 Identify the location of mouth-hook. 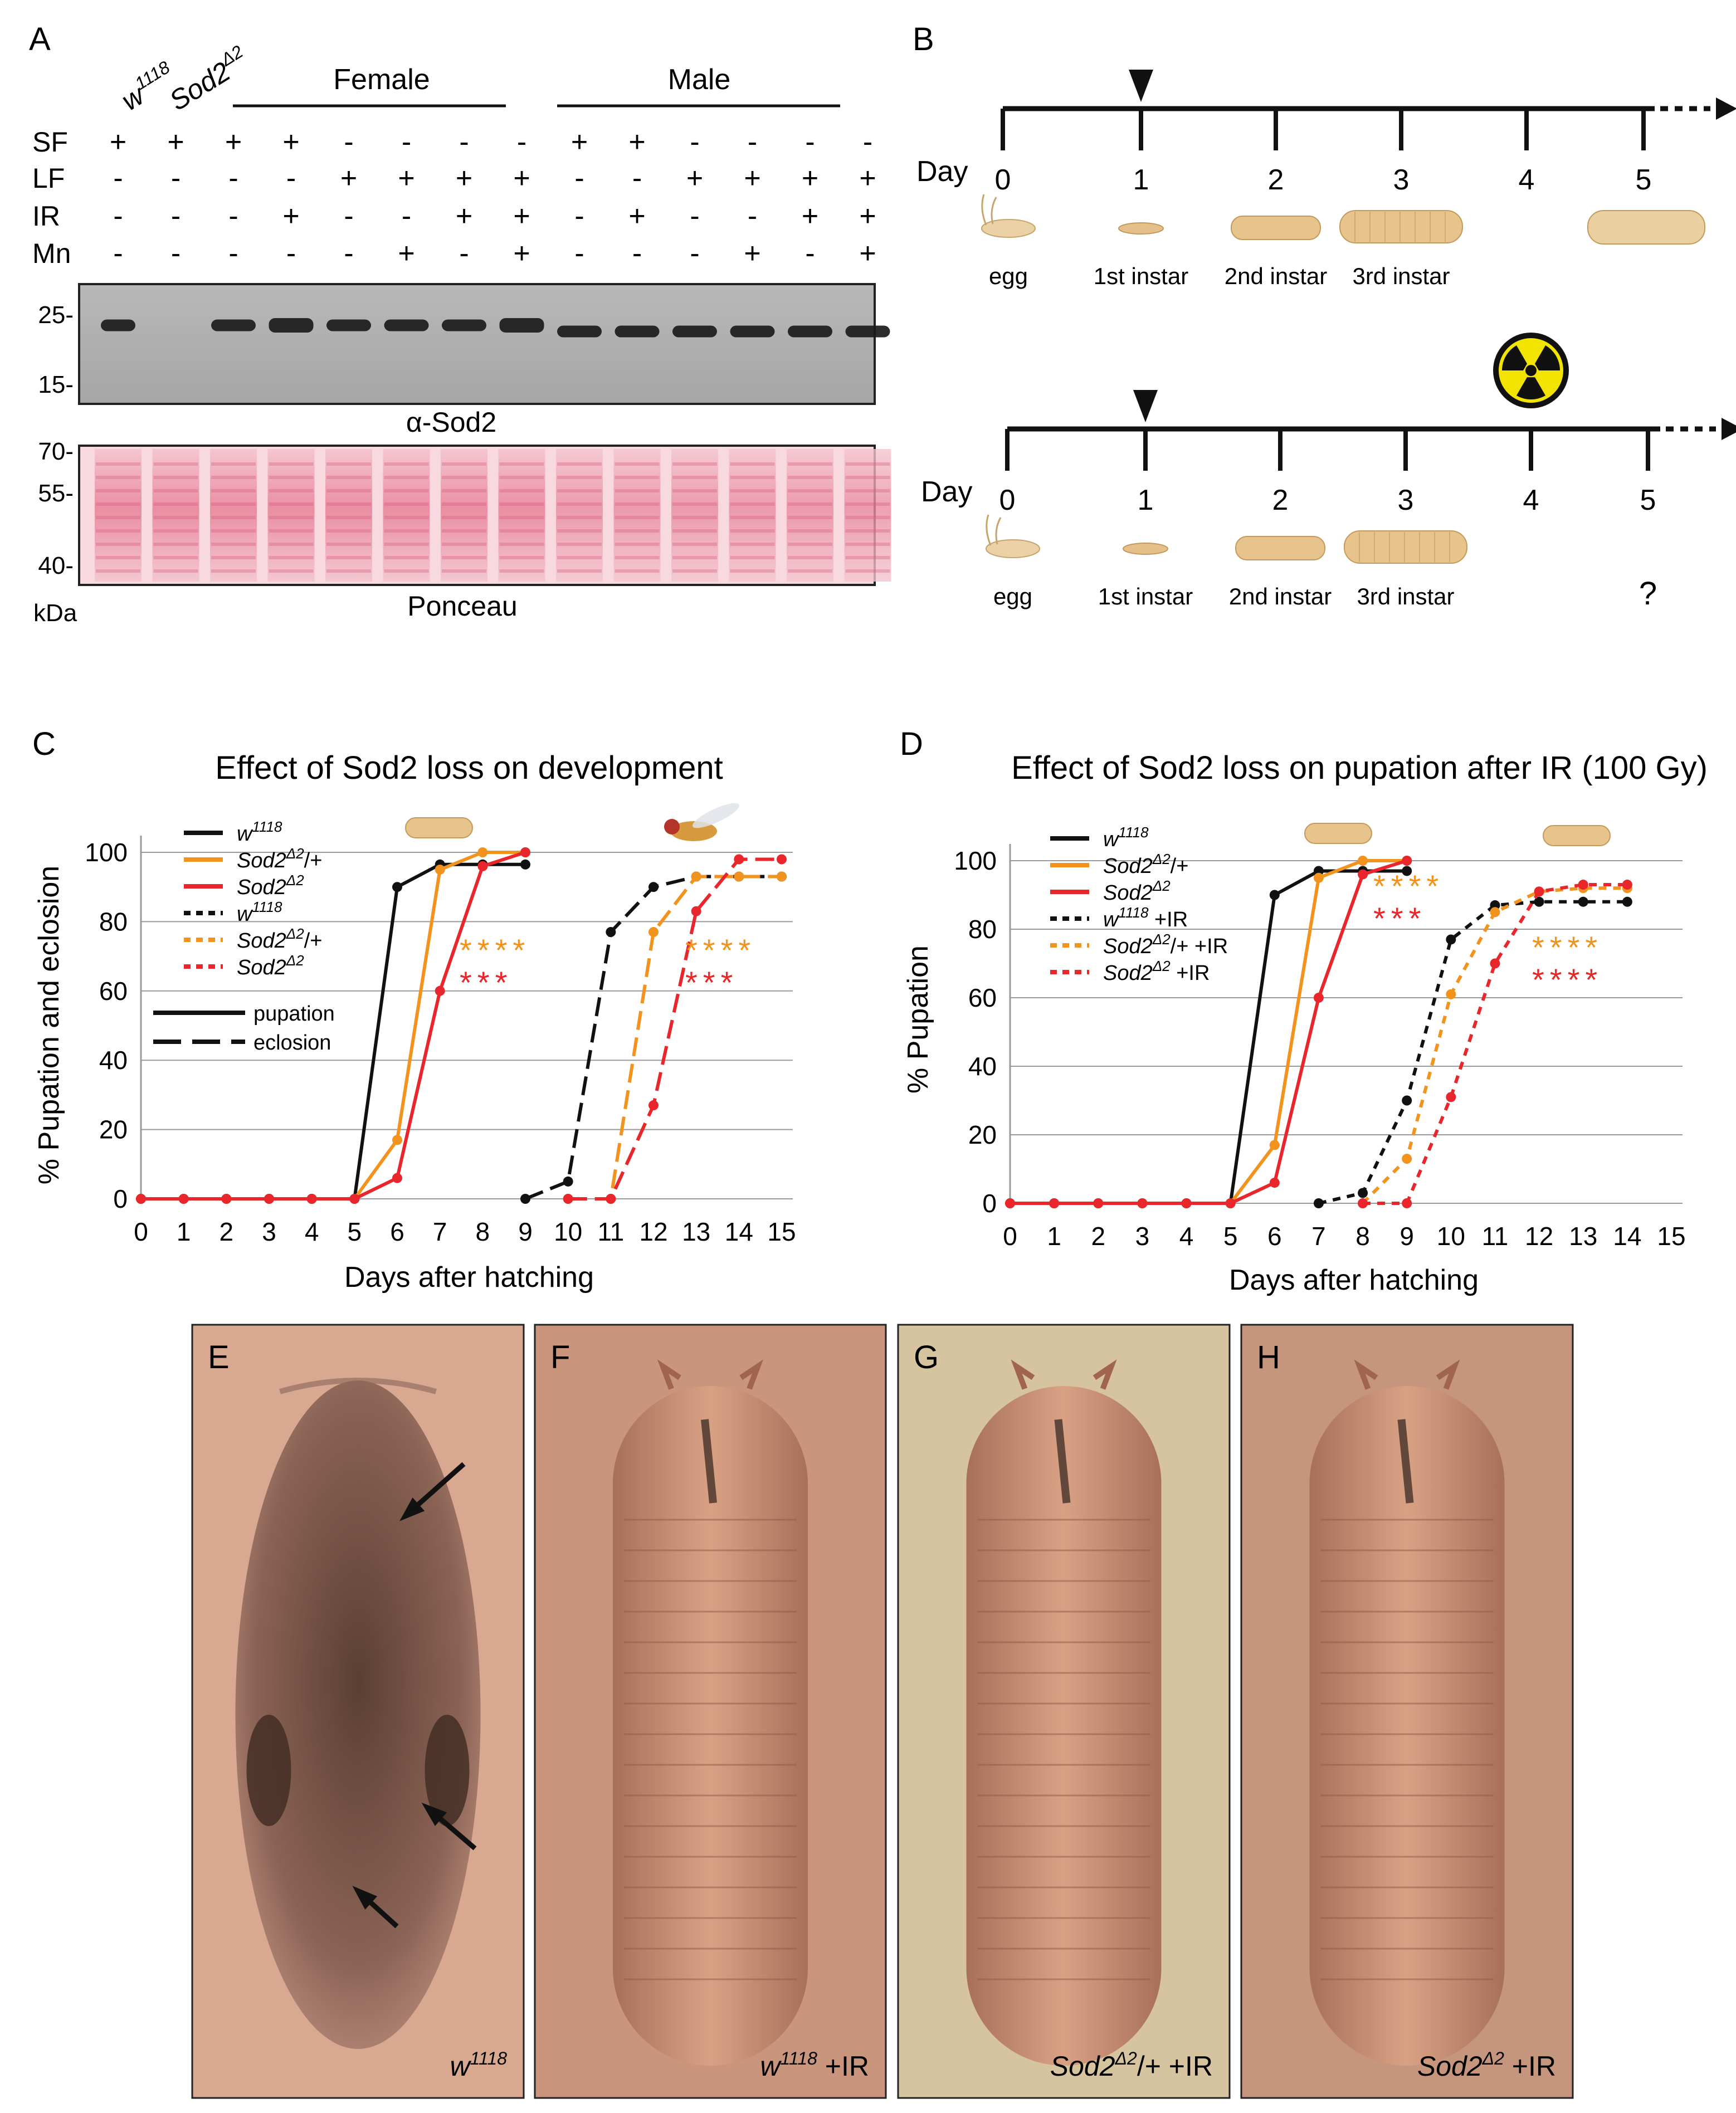
(1406, 1462).